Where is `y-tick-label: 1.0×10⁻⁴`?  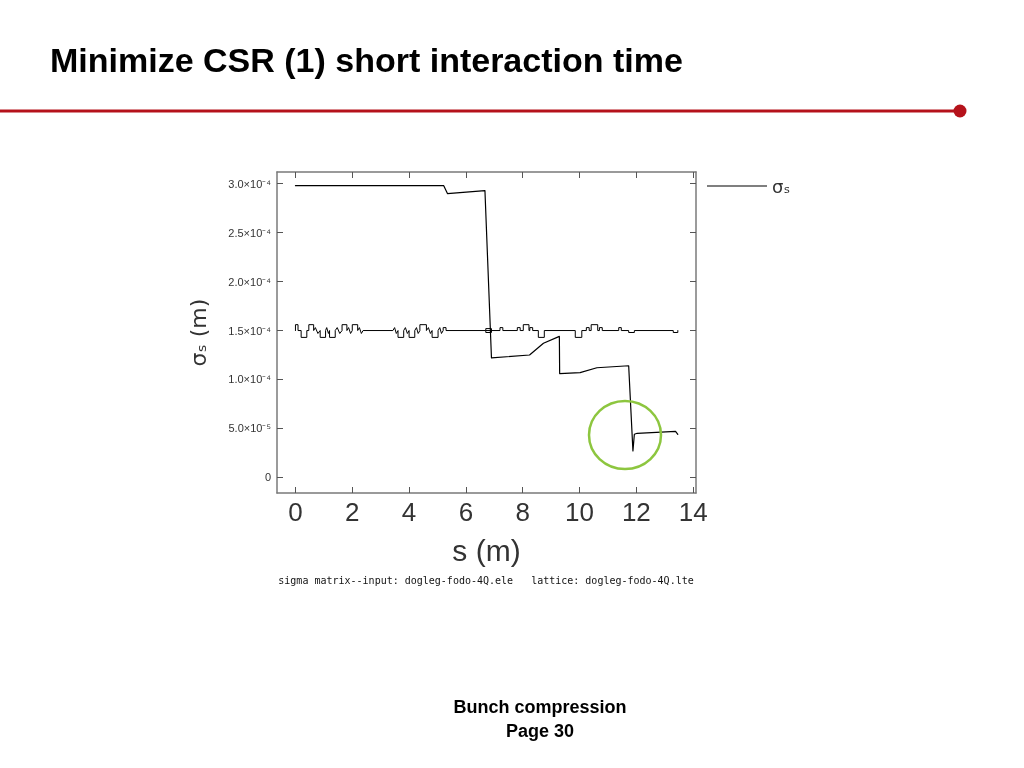
y-tick-label: 1.0×10⁻⁴ is located at coordinates (250, 379).